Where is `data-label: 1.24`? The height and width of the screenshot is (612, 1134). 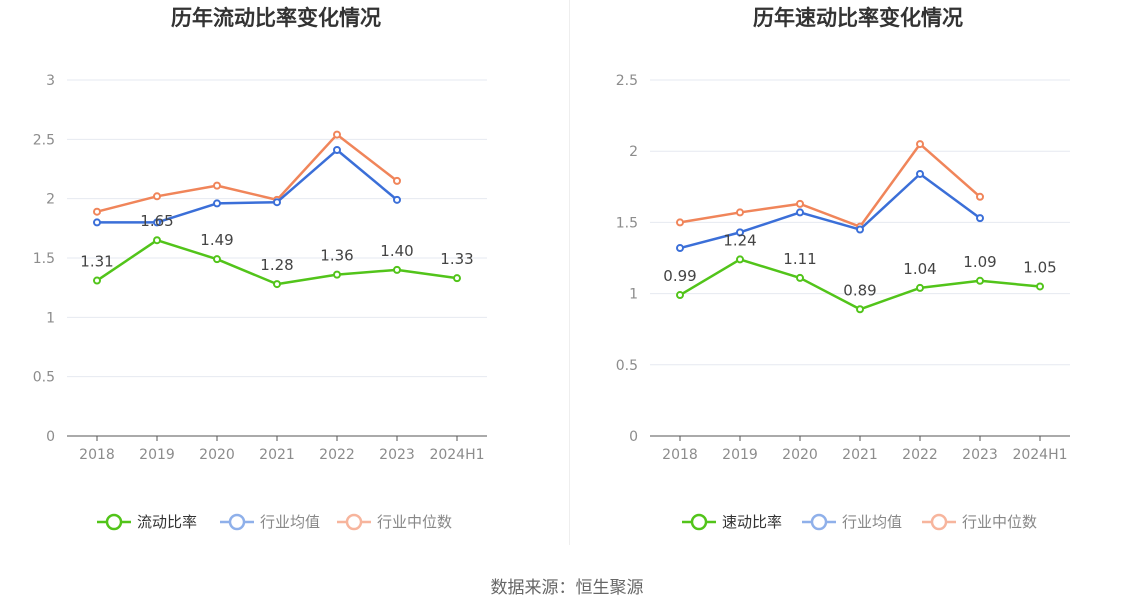
data-label: 1.24 is located at coordinates (739, 240).